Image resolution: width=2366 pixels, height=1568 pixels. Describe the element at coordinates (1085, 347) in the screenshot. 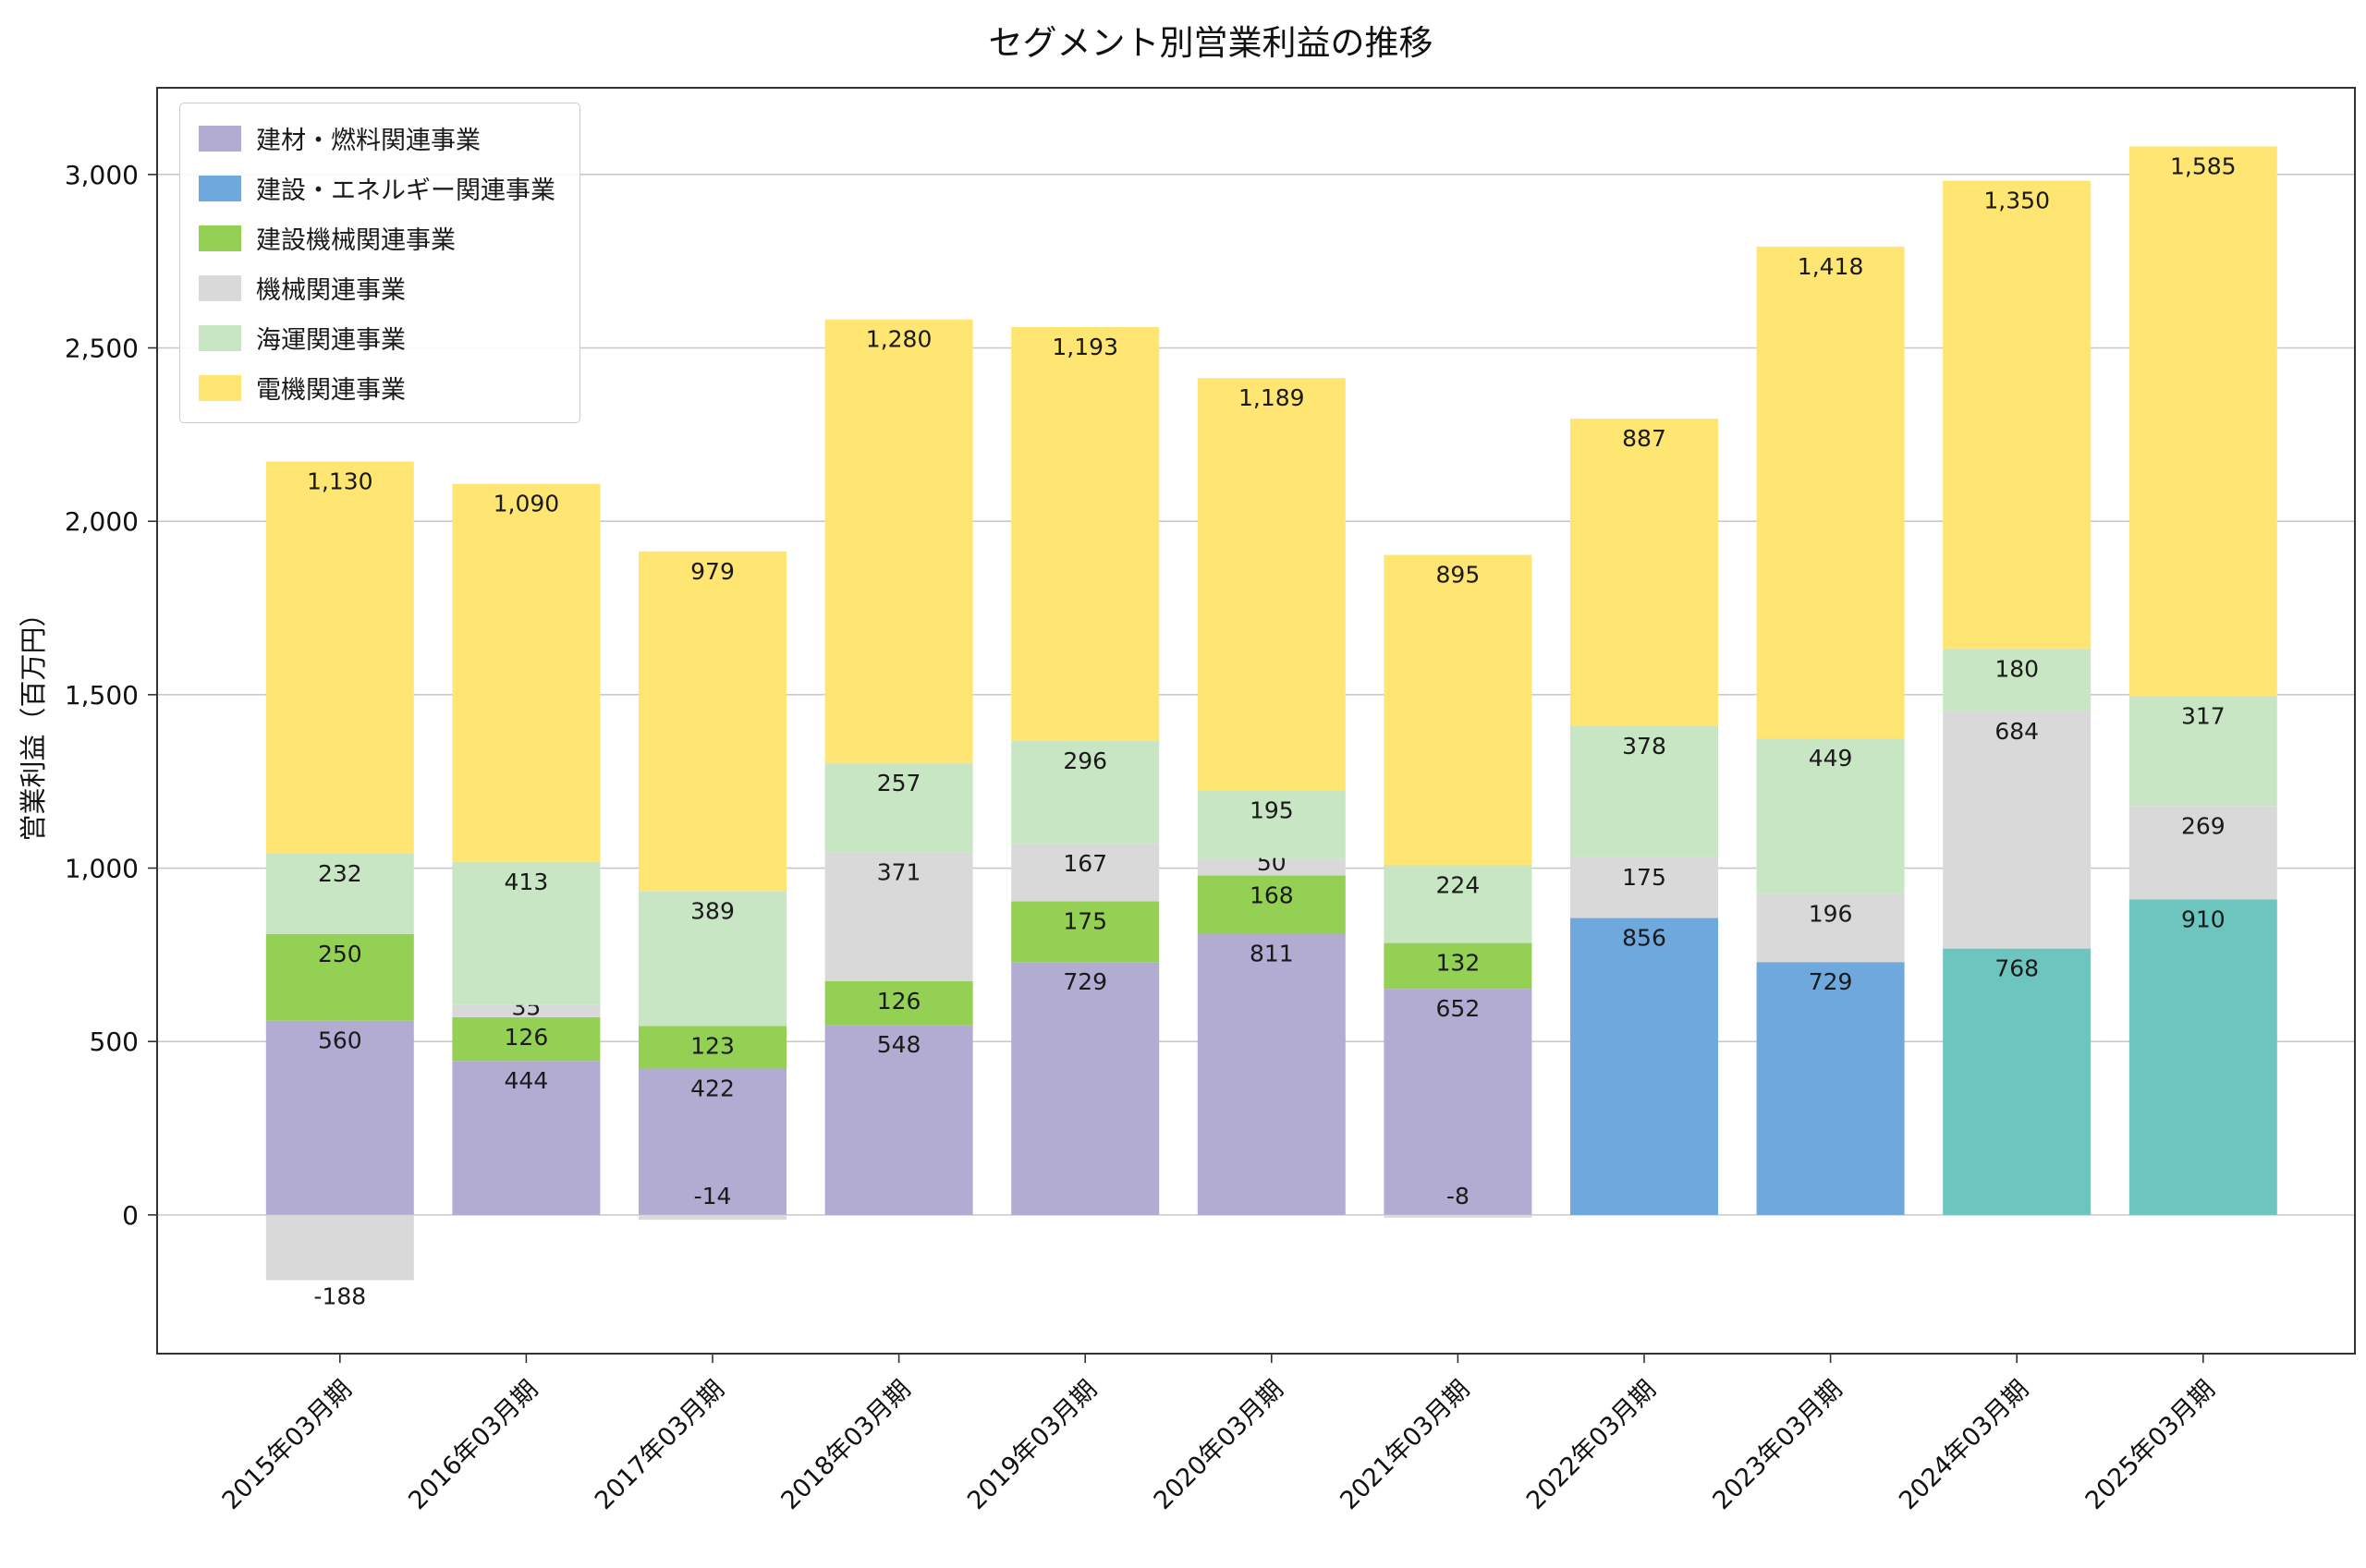

I see `bar-value-label: 1,193` at that location.